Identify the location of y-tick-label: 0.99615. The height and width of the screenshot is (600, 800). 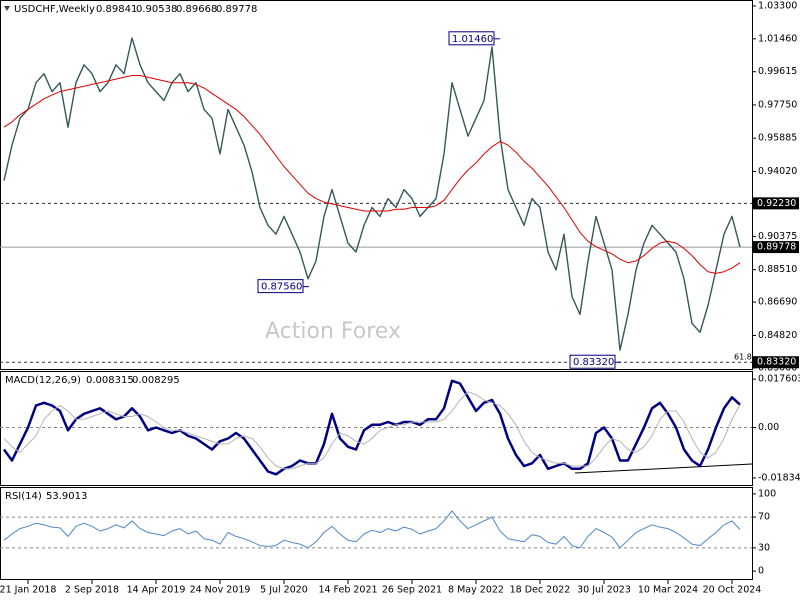
(777, 71).